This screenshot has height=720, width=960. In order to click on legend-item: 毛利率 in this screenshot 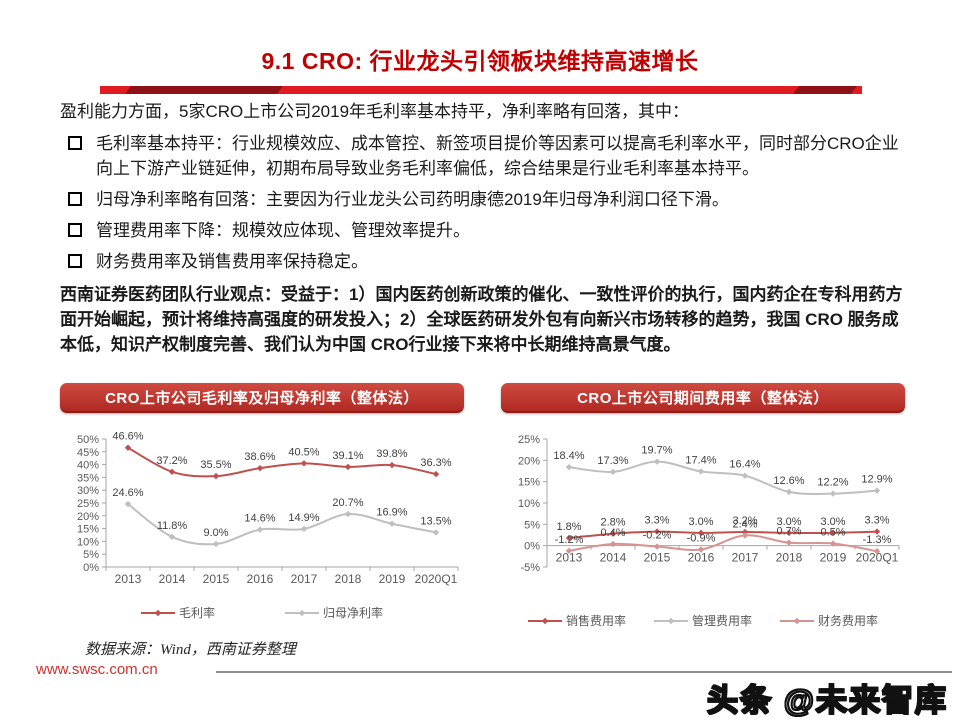, I will do `click(177, 612)`.